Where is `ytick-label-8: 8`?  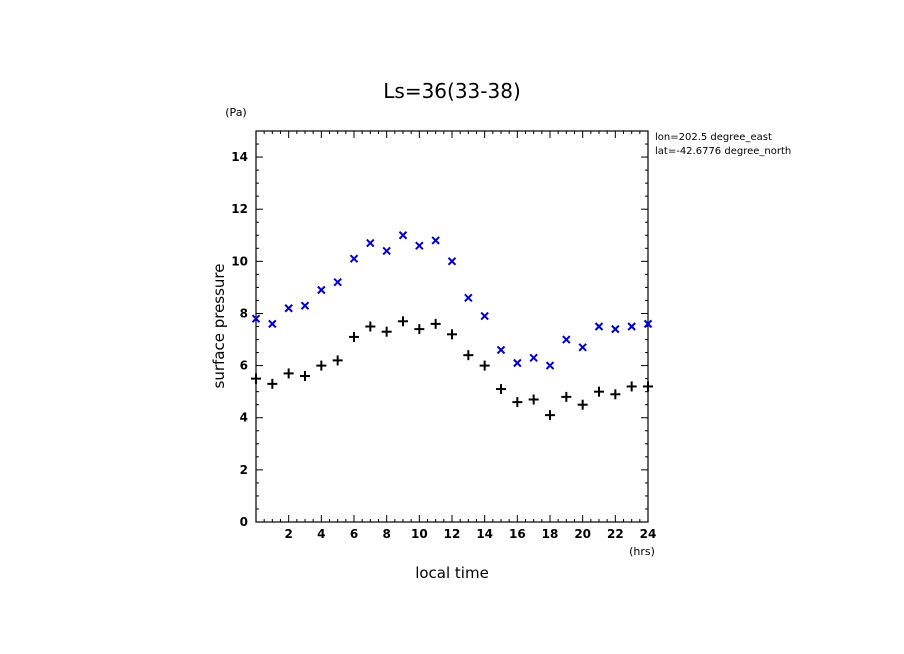
ytick-label-8: 8 is located at coordinates (244, 313).